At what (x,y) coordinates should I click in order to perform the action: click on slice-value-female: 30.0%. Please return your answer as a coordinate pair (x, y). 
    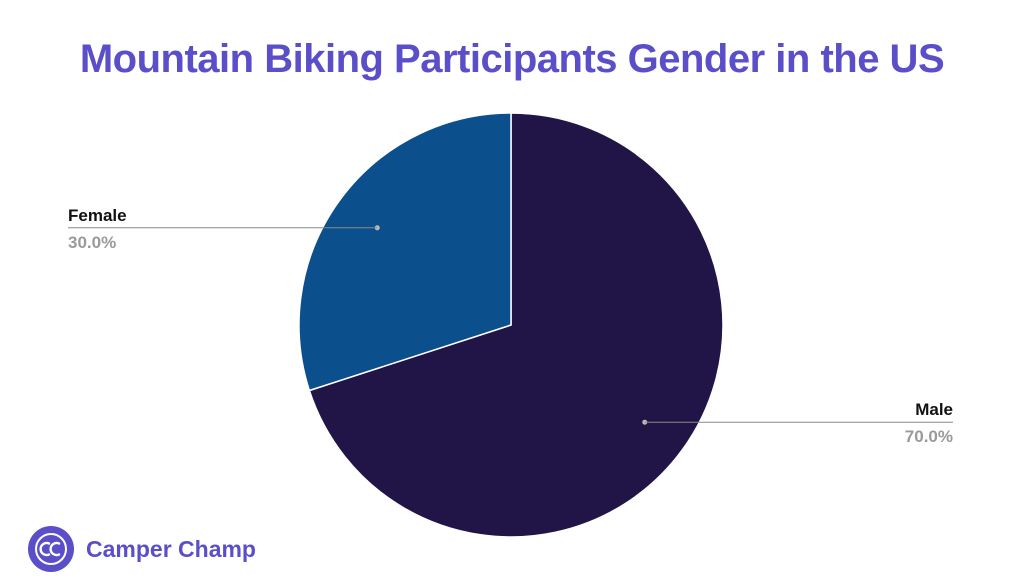
    Looking at the image, I should click on (92, 242).